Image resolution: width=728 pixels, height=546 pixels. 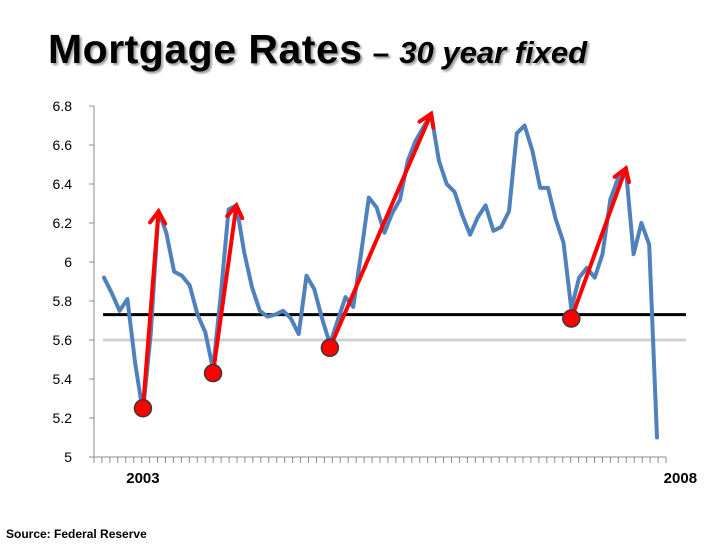 I want to click on y-tick-label: 6.4, so click(x=63, y=184).